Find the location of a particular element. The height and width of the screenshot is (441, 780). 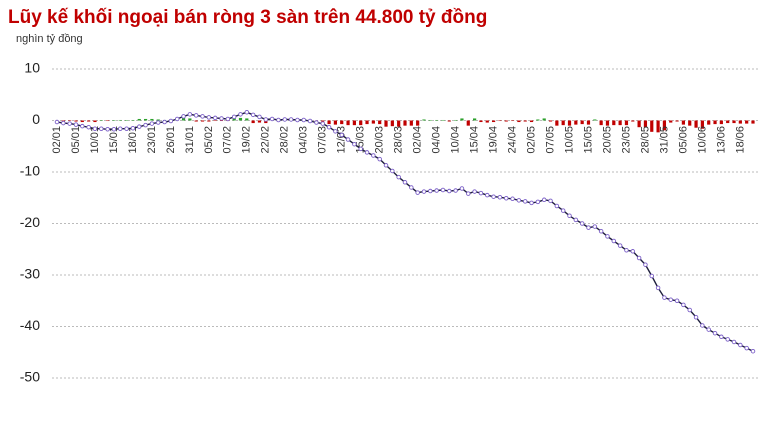

x-tick-label: 15/04 is located at coordinates (475, 140).